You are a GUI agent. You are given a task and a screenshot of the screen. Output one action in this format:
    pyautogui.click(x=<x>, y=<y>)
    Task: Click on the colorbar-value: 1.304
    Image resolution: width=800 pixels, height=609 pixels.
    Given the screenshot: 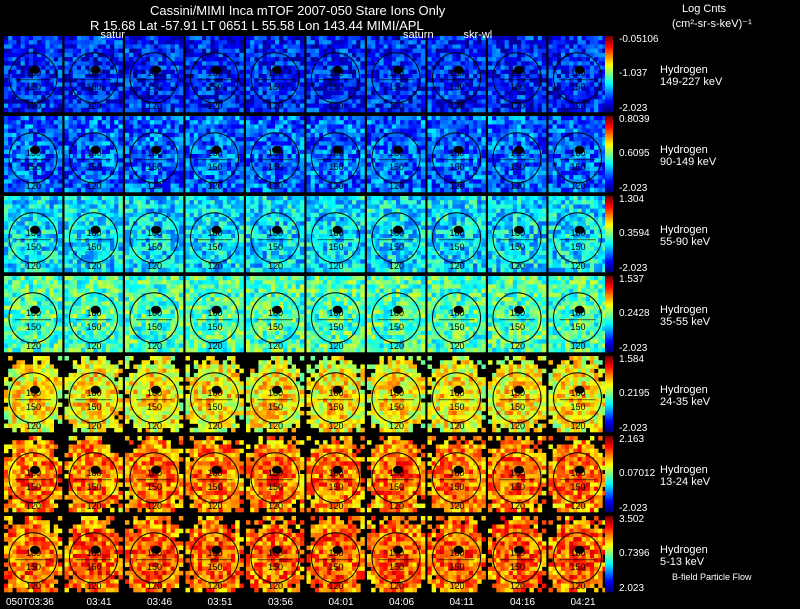 What is the action you would take?
    pyautogui.click(x=632, y=199)
    